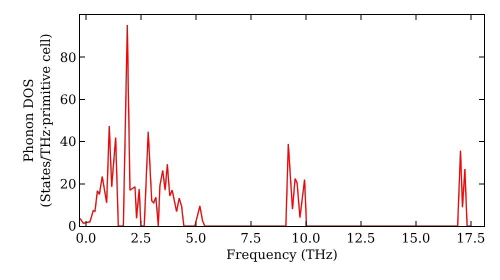 The image size is (500, 280). Describe the element at coordinates (141, 239) in the screenshot. I see `x-tick-label: 2.5` at that location.